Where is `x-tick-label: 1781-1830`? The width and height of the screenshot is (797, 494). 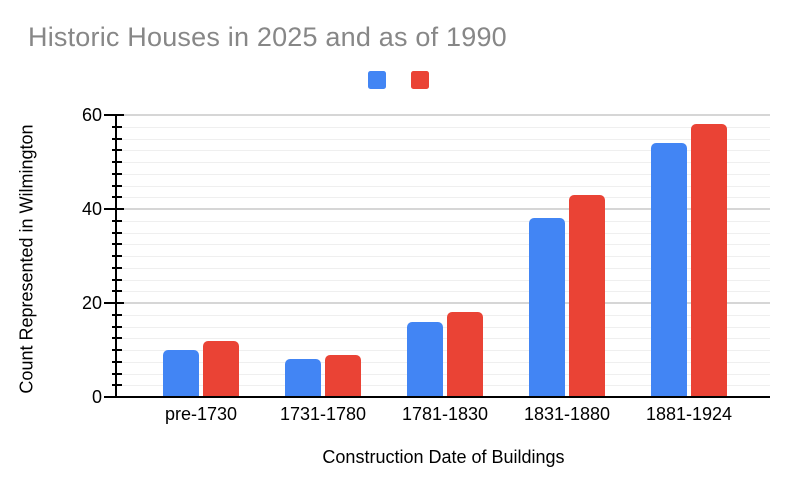
x-tick-label: 1781-1830 is located at coordinates (445, 414).